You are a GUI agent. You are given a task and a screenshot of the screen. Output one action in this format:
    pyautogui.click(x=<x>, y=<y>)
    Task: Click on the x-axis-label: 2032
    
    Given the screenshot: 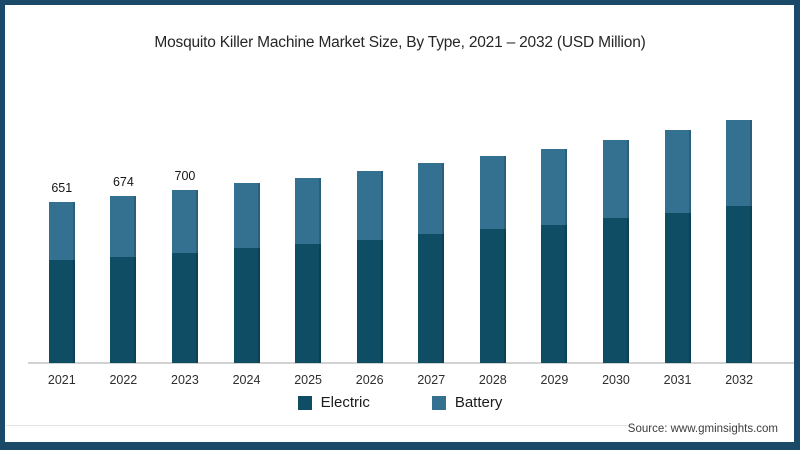 What is the action you would take?
    pyautogui.click(x=739, y=380)
    